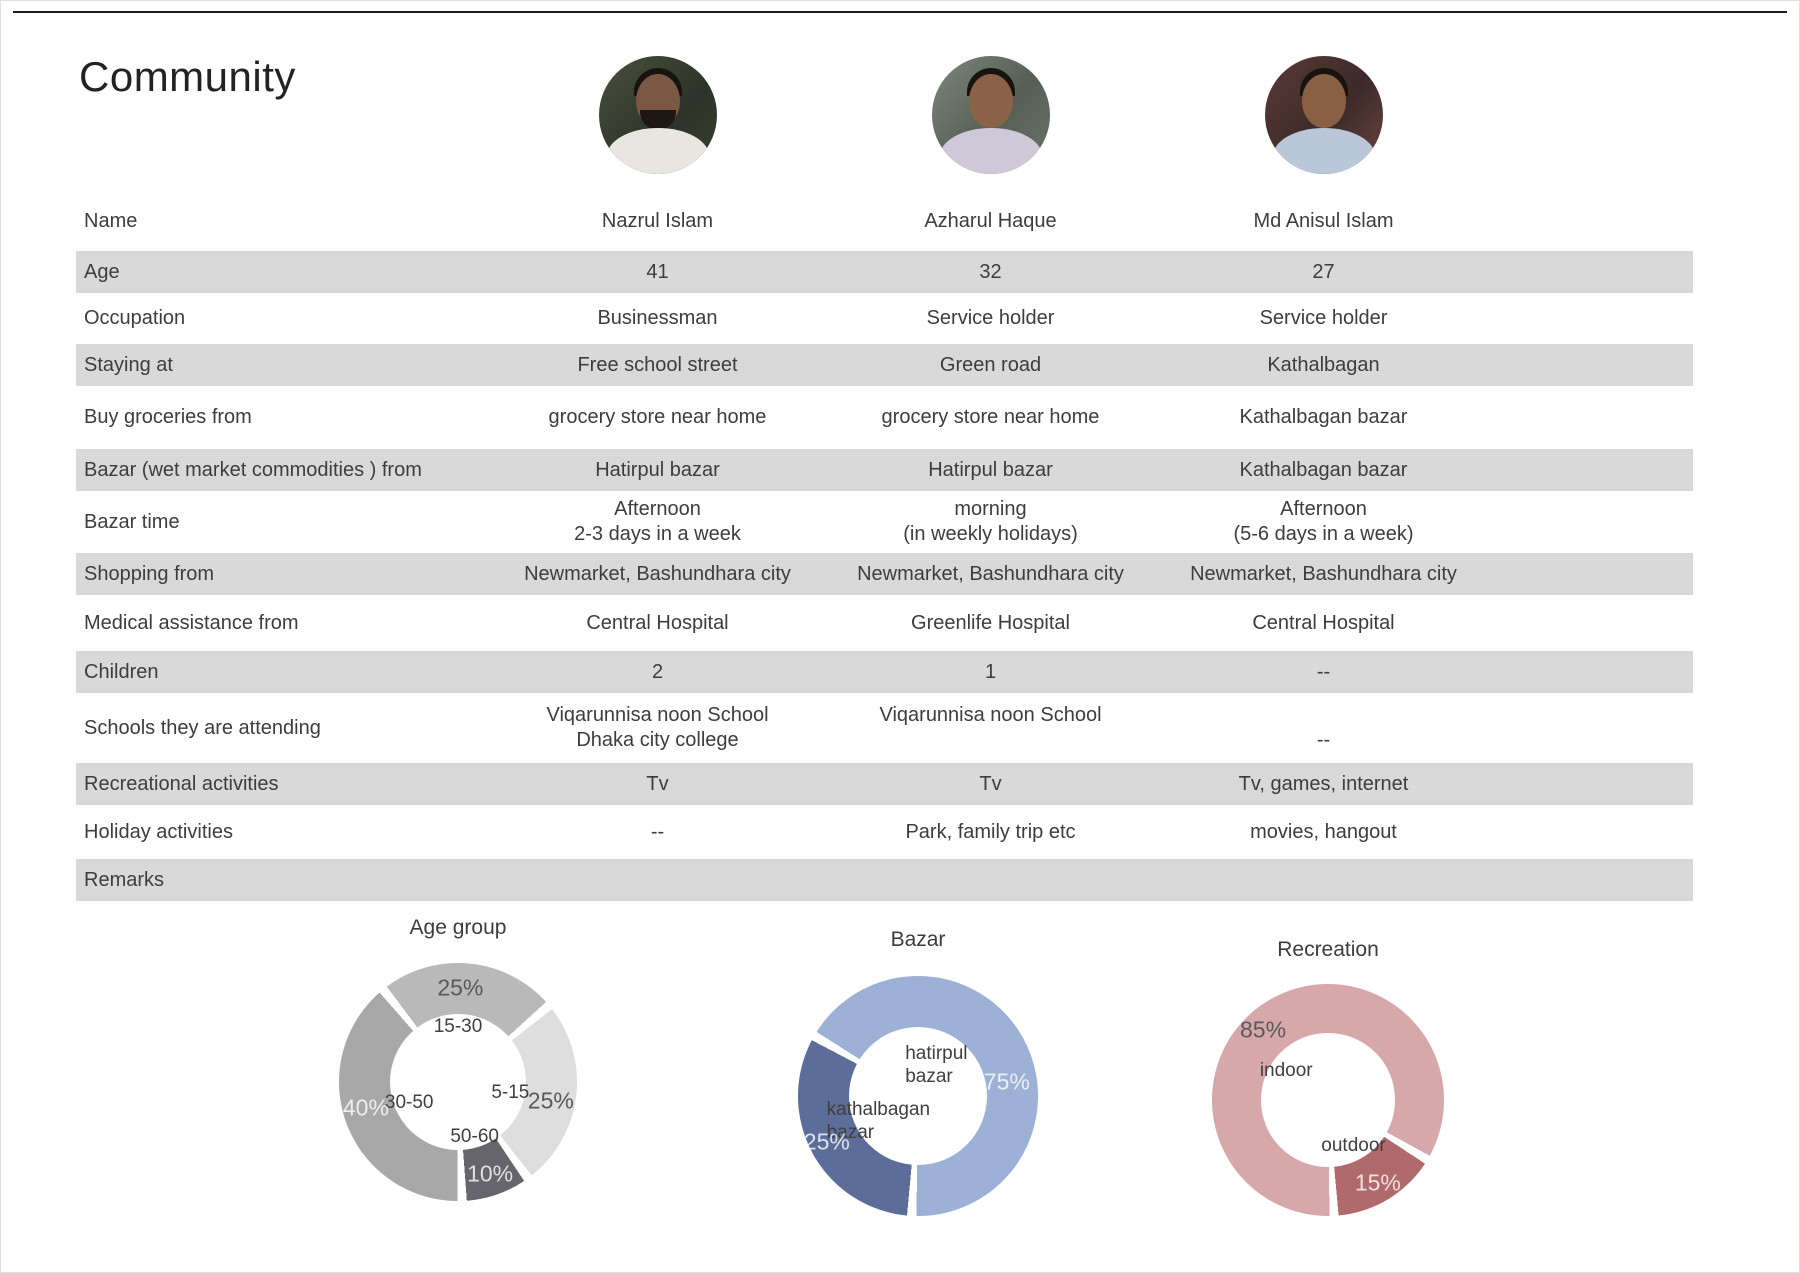 This screenshot has width=1800, height=1273. I want to click on row-label: Children, so click(121, 671).